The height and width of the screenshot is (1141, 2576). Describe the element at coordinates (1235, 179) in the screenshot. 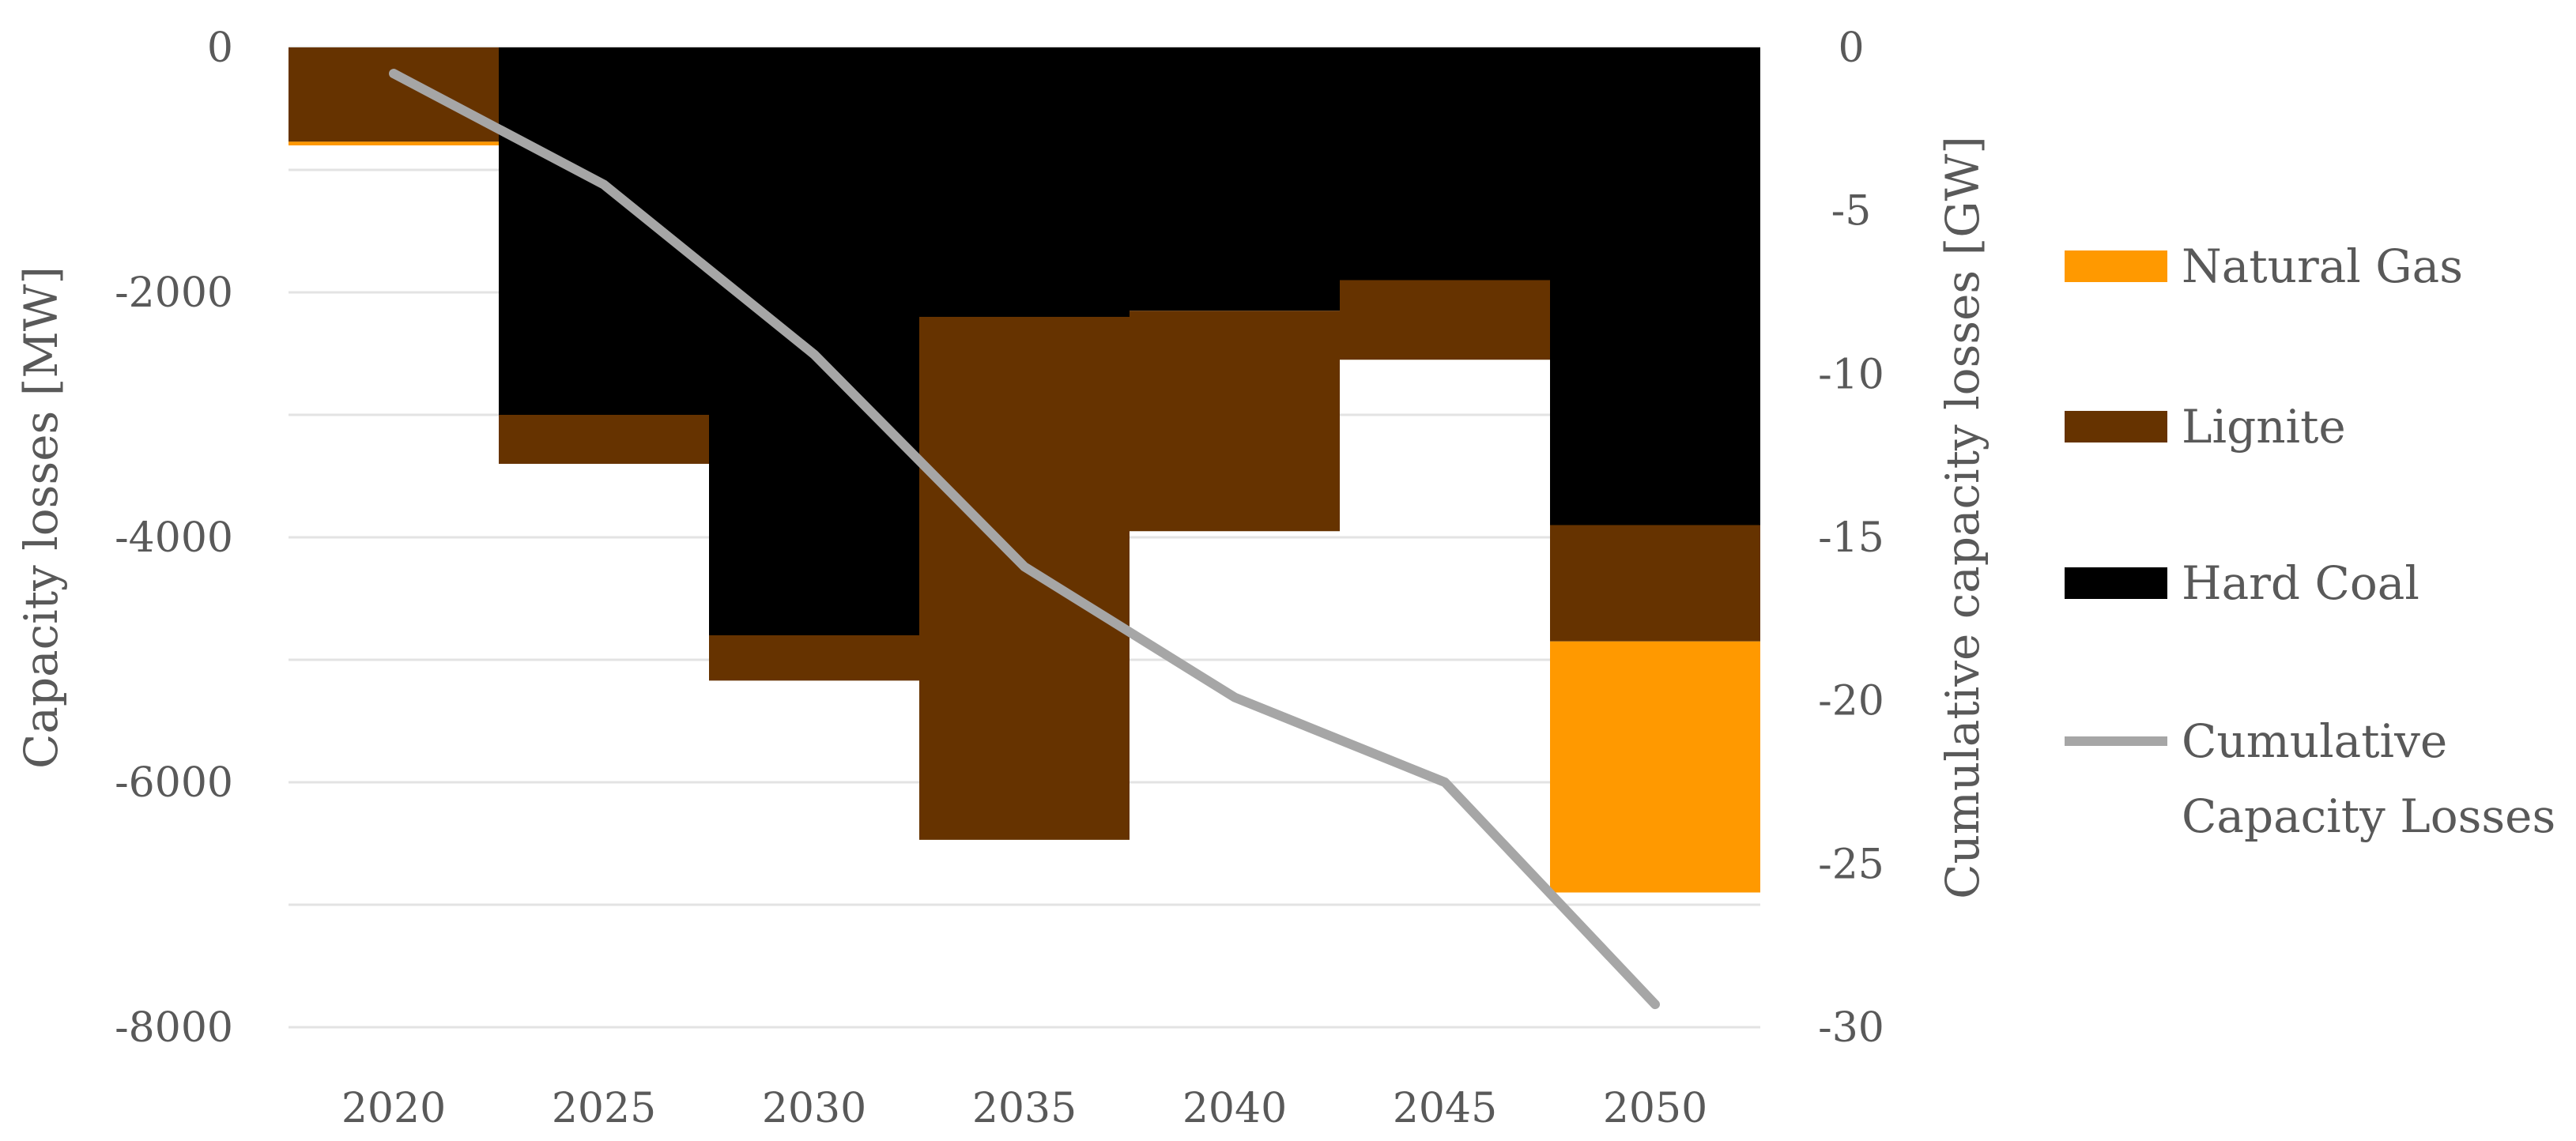

I see `bar-hard-coal-2040` at that location.